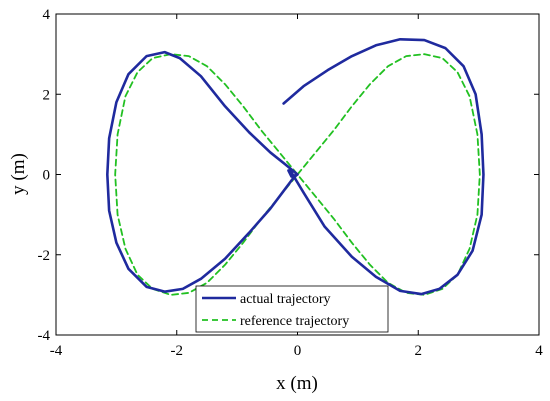  I want to click on x-tick-label: 0, so click(298, 351).